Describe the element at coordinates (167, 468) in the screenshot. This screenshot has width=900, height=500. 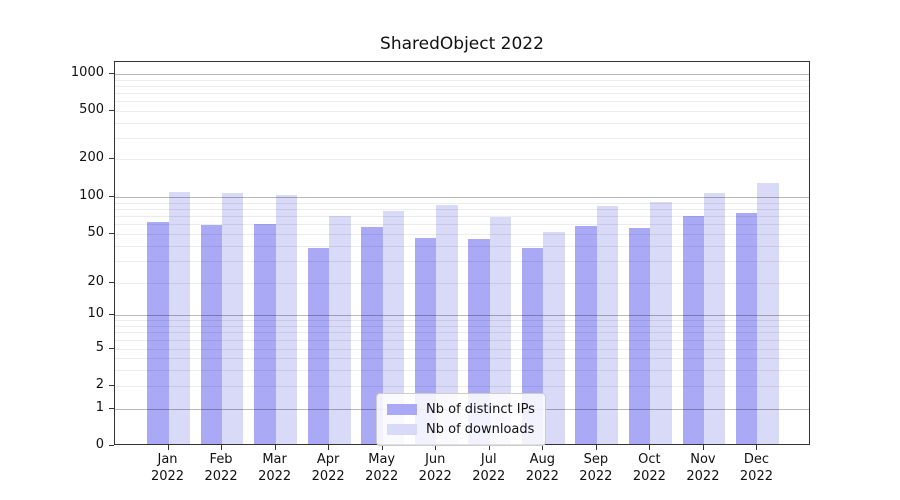
I see `x-tick-label-jan: Jan 2022` at that location.